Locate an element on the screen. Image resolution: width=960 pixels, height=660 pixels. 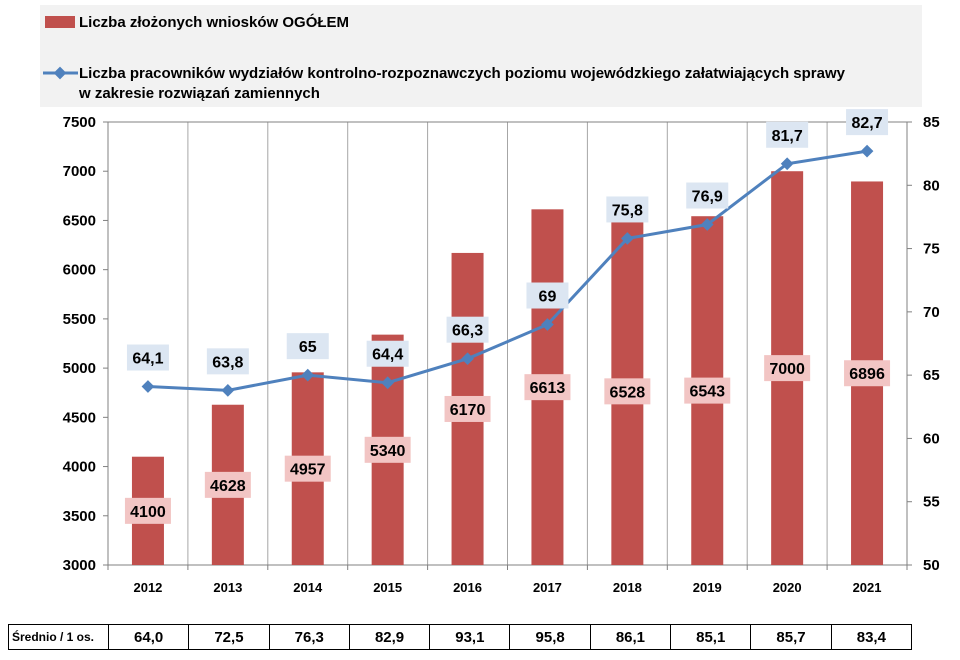
bar-data-label: 6613 is located at coordinates (548, 388).